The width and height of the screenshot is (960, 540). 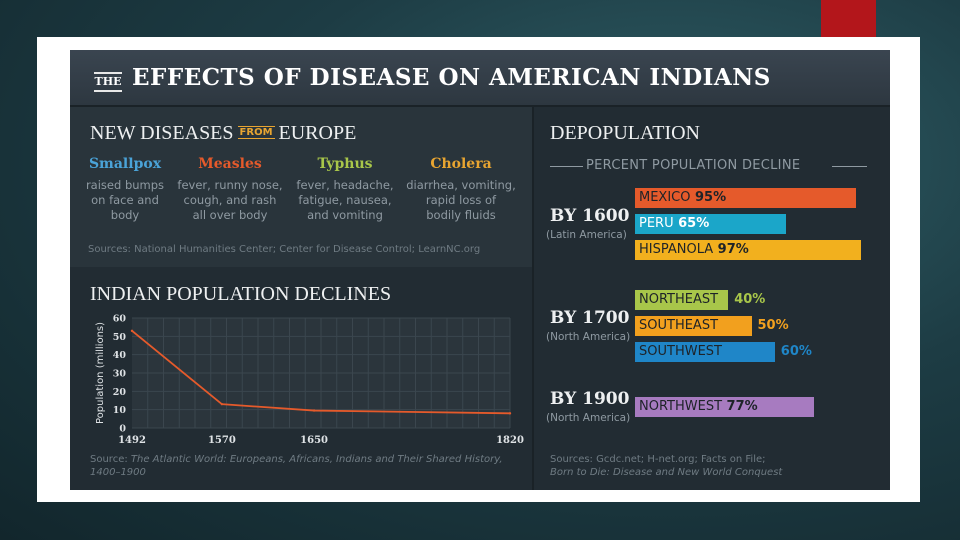 I want to click on x-tick-label: 1650, so click(x=314, y=440).